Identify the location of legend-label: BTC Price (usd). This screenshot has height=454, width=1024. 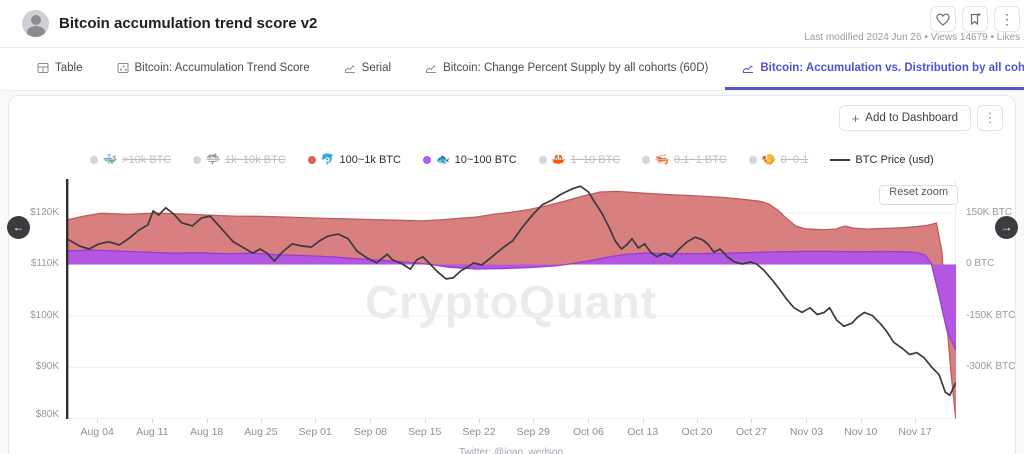
(894, 160).